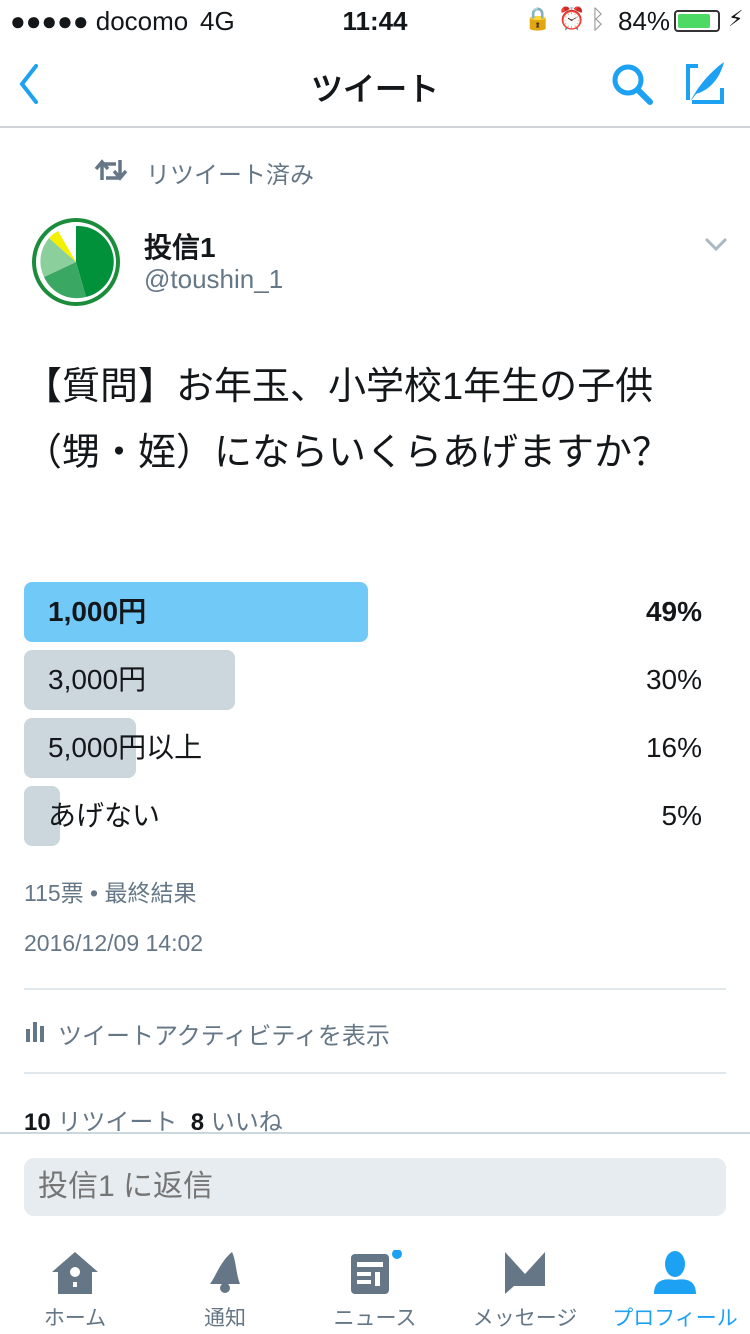  What do you see at coordinates (35, 1032) in the screenshot?
I see `analytics-icon` at bounding box center [35, 1032].